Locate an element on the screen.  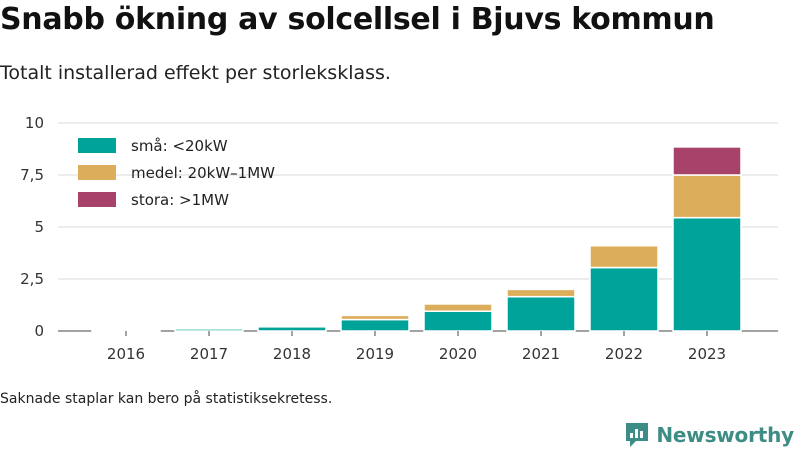
y-tick-label: 7,5 is located at coordinates (32, 175).